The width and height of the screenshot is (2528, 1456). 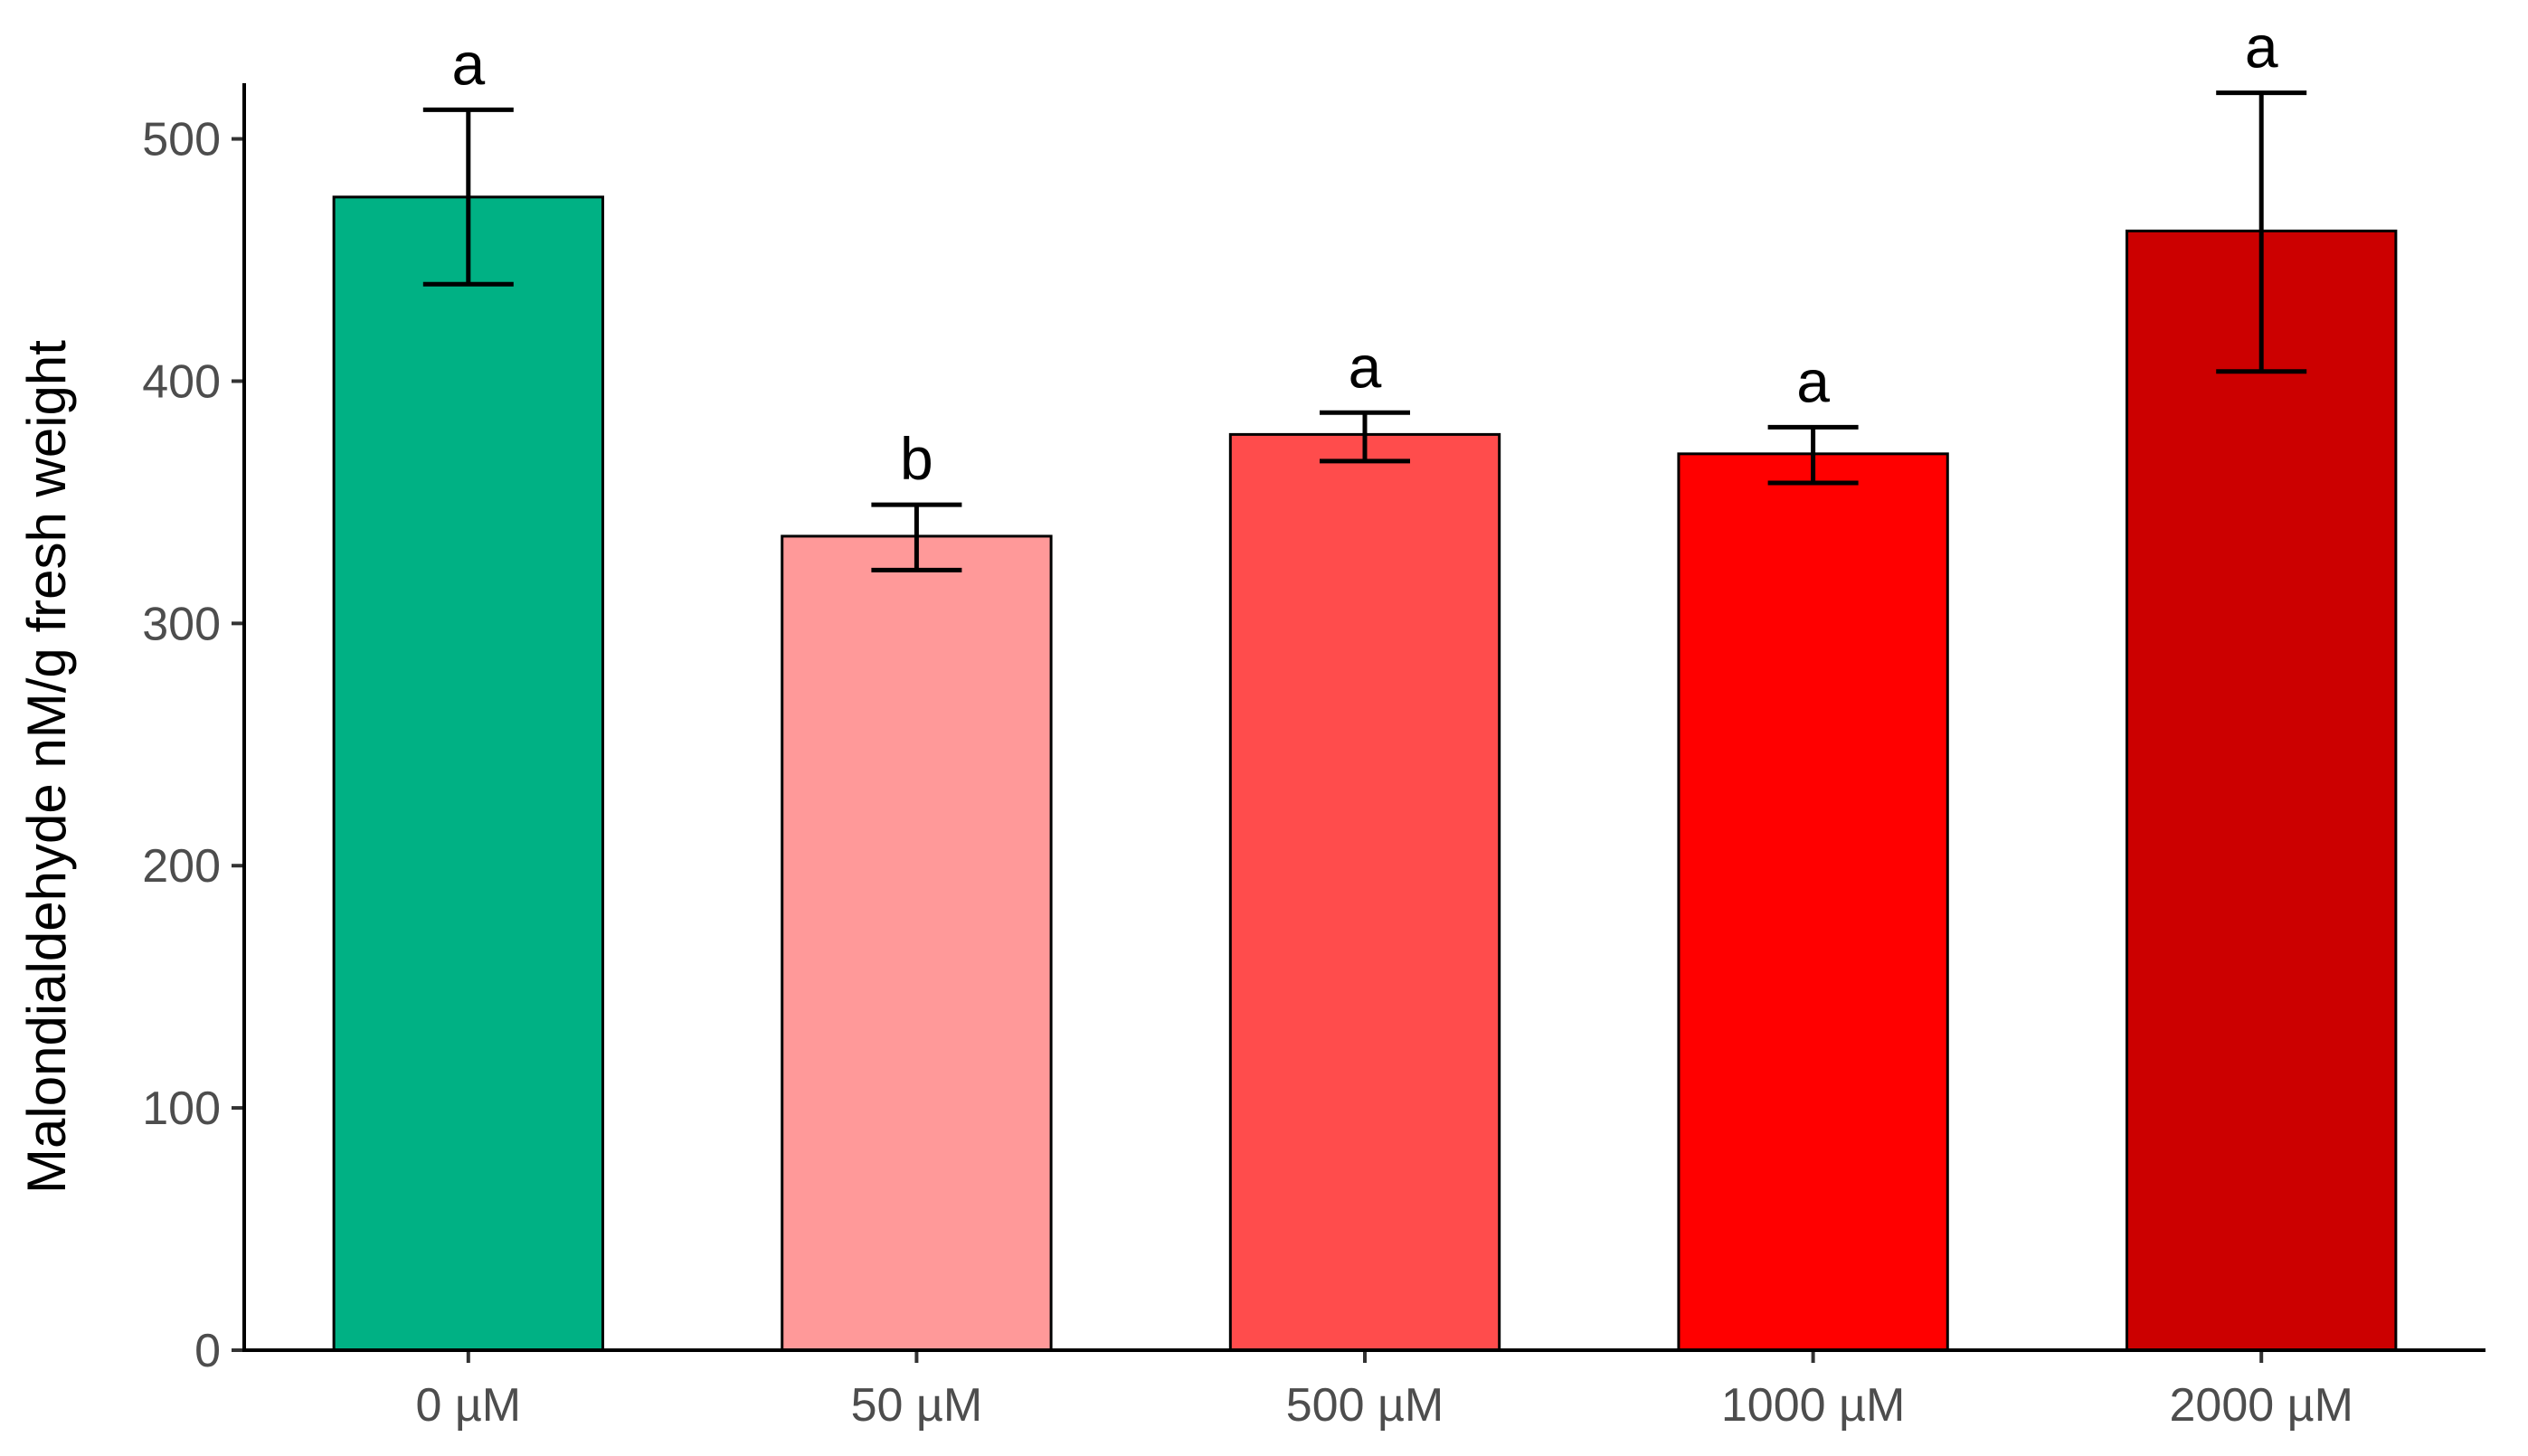 What do you see at coordinates (181, 624) in the screenshot?
I see `y-tick-label: 300` at bounding box center [181, 624].